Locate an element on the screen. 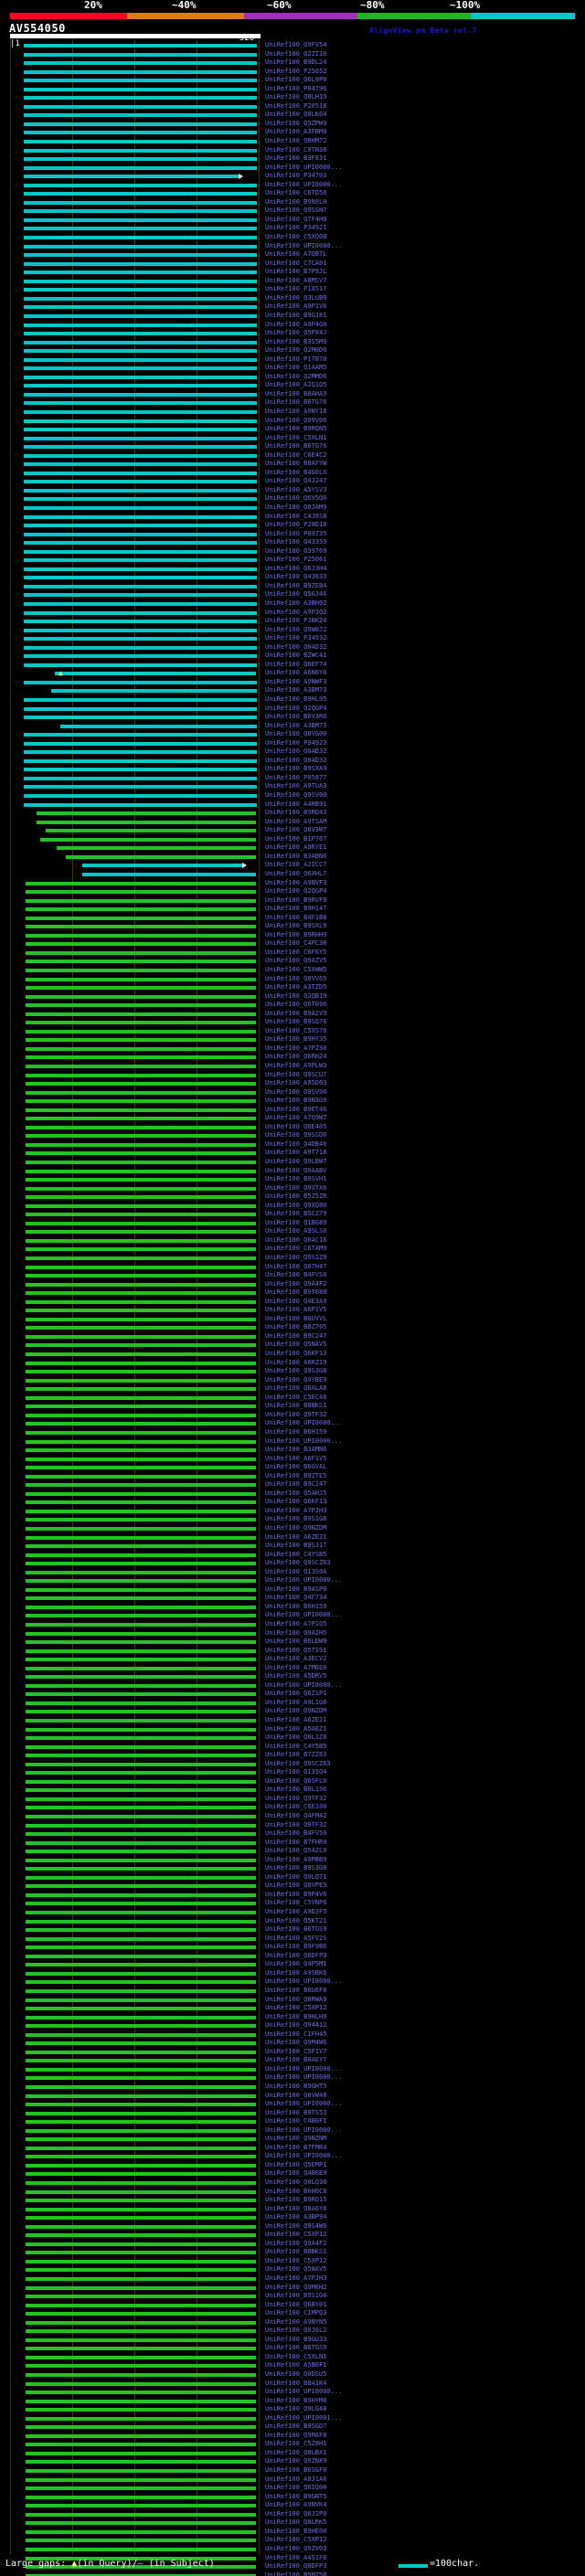 This screenshot has height=2576, width=585. hit-accession-label: UniRef100_Q8VPE5 is located at coordinates (296, 1886).